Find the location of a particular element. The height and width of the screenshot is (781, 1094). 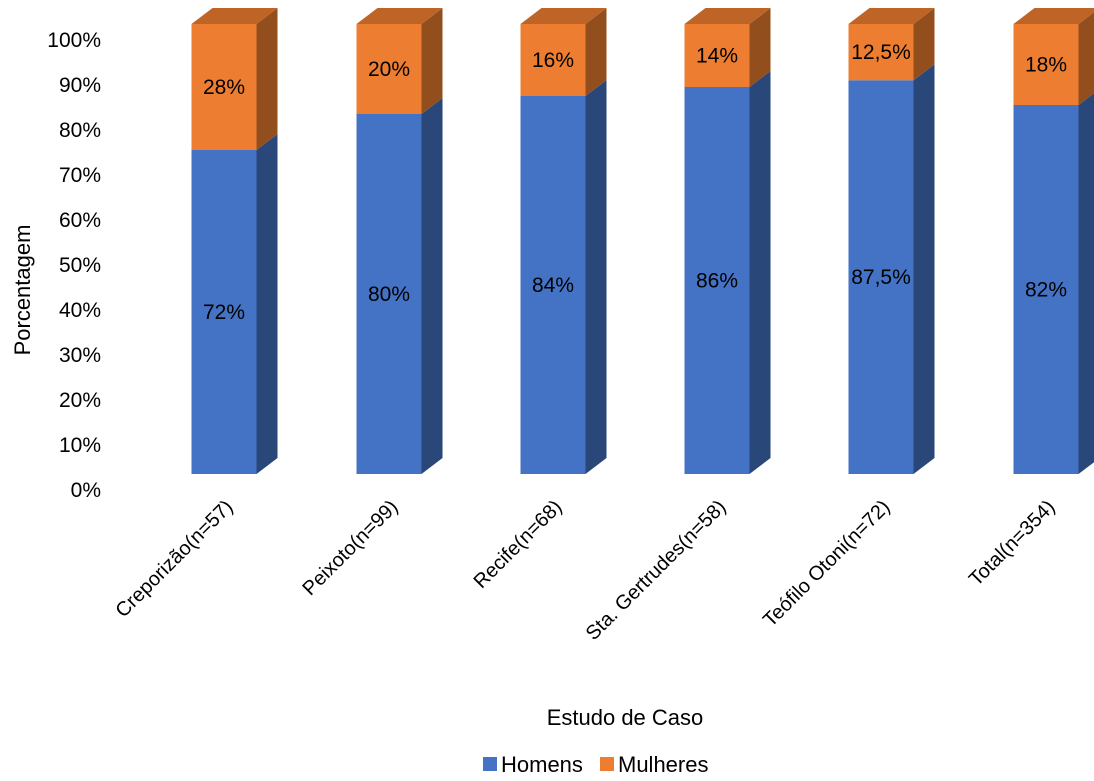

x-axis-title: Estudo de Caso is located at coordinates (625, 717).